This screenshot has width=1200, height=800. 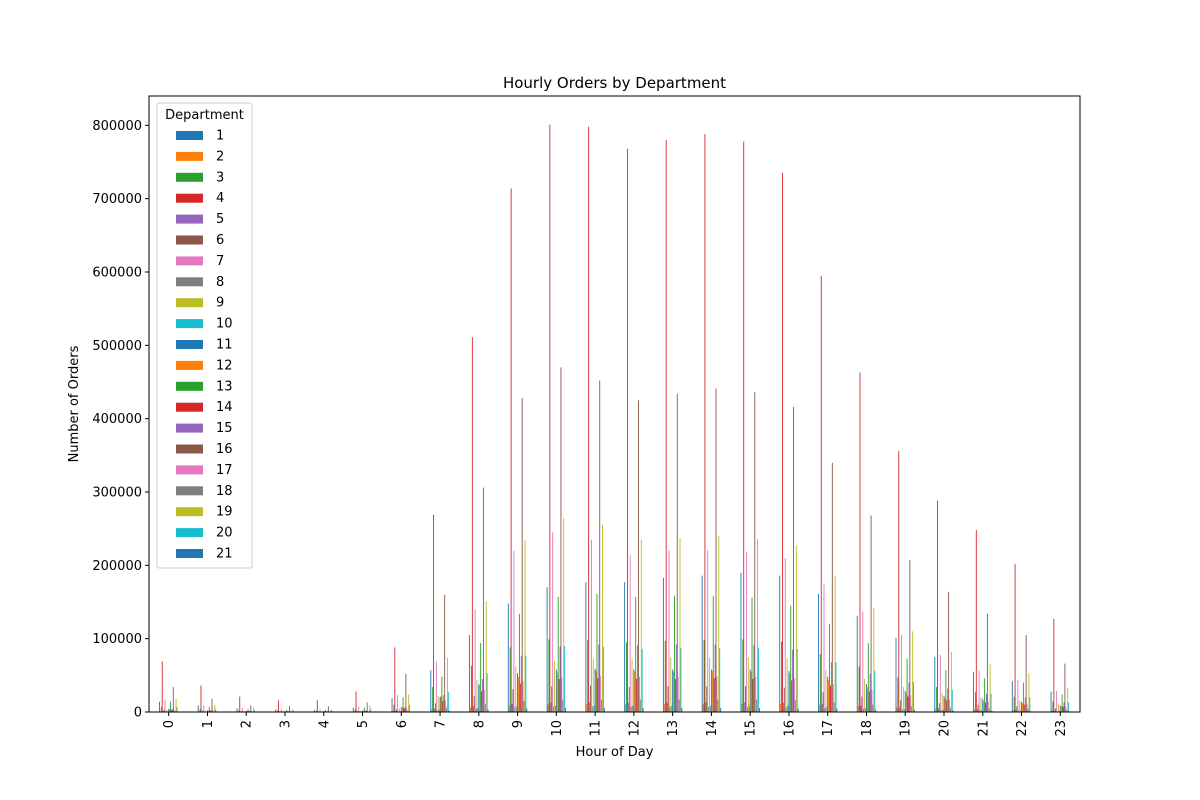 What do you see at coordinates (363, 724) in the screenshot?
I see `x-tick-label: 5` at bounding box center [363, 724].